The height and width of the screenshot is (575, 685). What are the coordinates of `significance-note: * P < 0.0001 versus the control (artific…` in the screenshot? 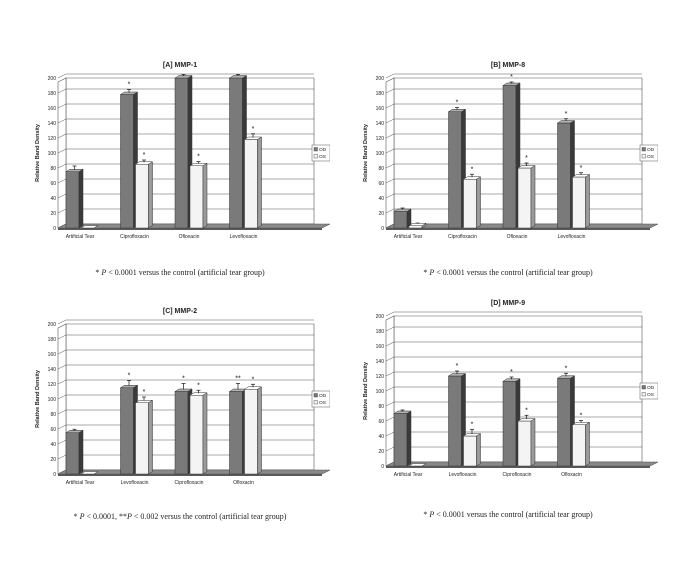 It's located at (180, 272).